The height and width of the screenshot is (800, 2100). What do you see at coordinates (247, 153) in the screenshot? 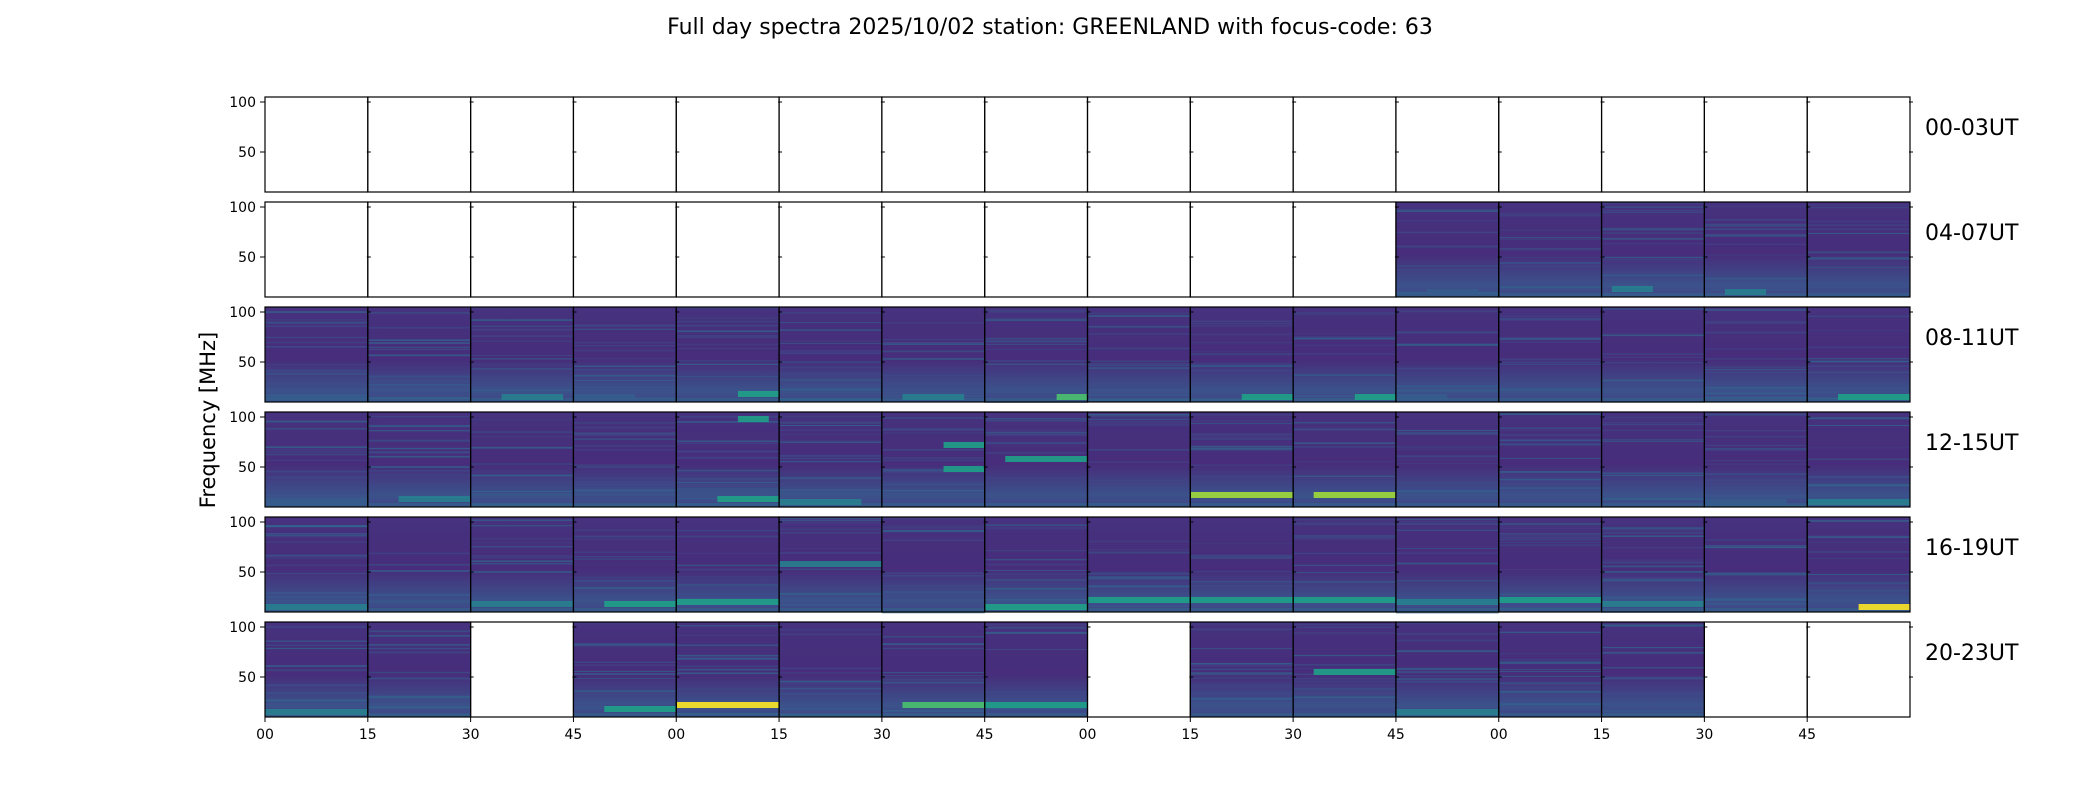
I see `y-tick-label: 50` at bounding box center [247, 153].